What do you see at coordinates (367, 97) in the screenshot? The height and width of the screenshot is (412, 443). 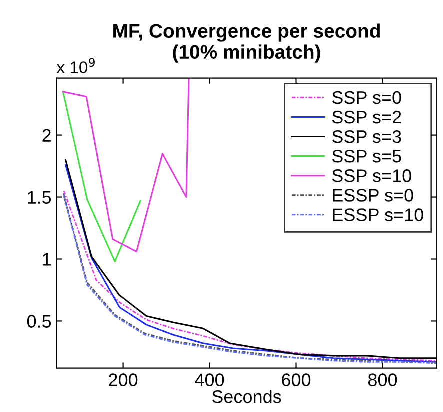 I see `legend-label: SSP s=0` at bounding box center [367, 97].